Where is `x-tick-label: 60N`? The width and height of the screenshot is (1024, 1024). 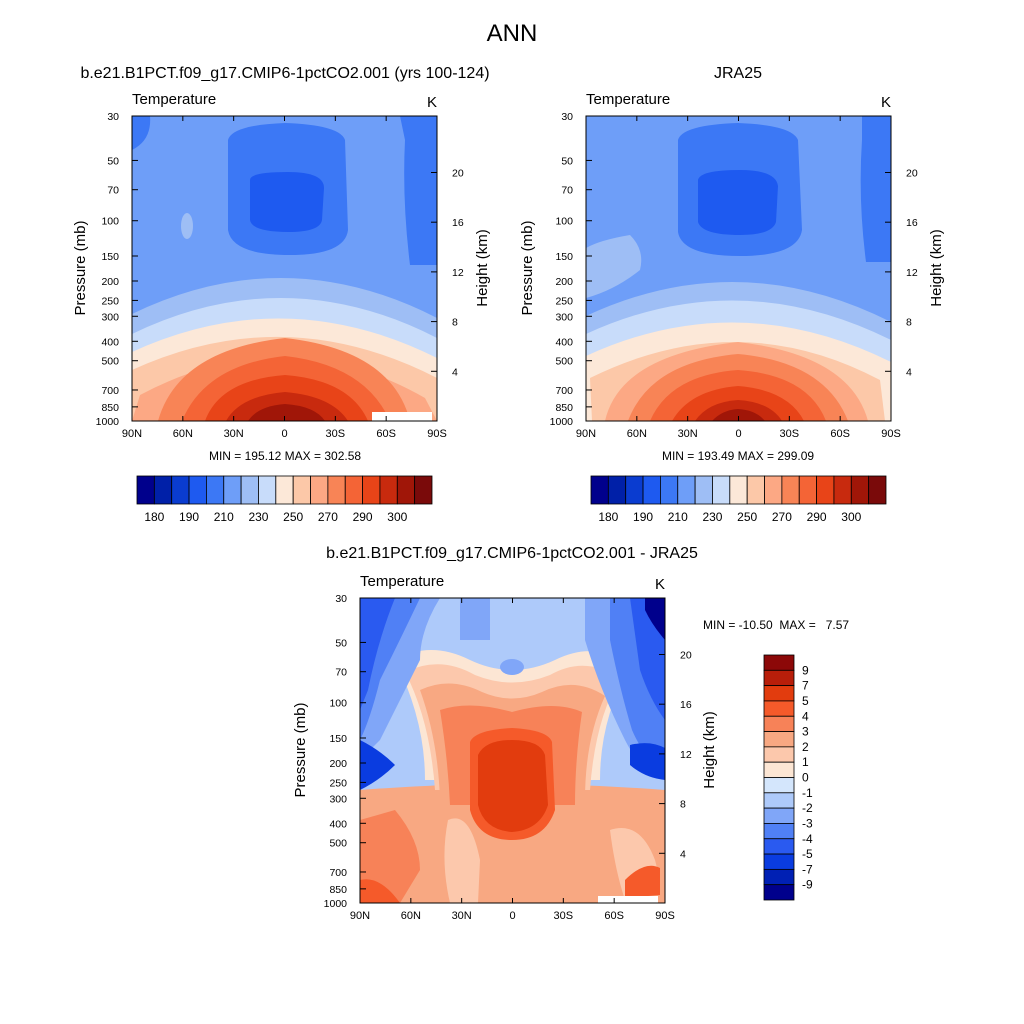
x-tick-label: 60N is located at coordinates (411, 916).